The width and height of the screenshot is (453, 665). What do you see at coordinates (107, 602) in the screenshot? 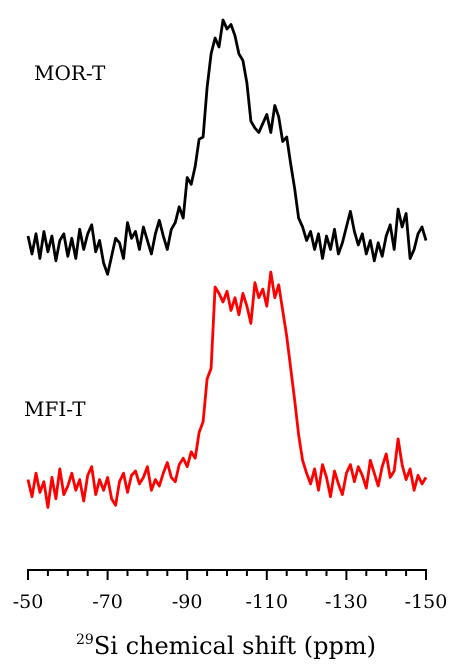
I see `x-tick-label: -70` at bounding box center [107, 602].